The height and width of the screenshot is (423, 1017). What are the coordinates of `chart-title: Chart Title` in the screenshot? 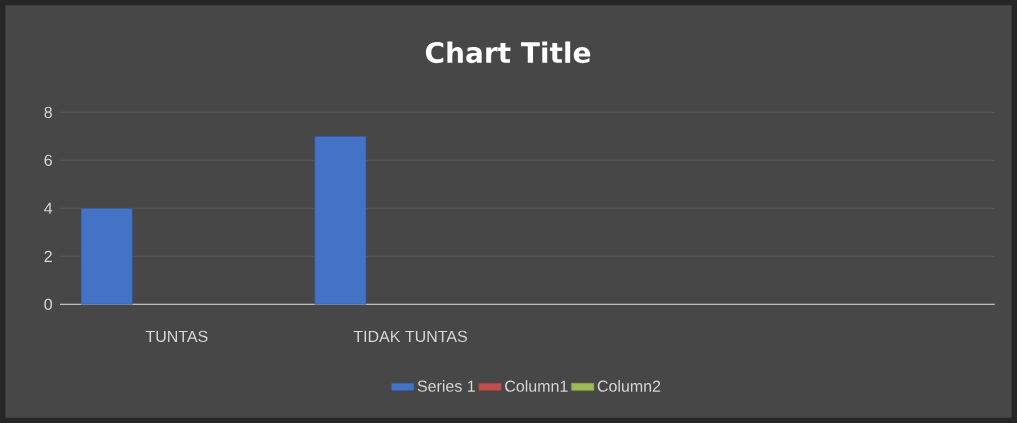 It's located at (508, 52).